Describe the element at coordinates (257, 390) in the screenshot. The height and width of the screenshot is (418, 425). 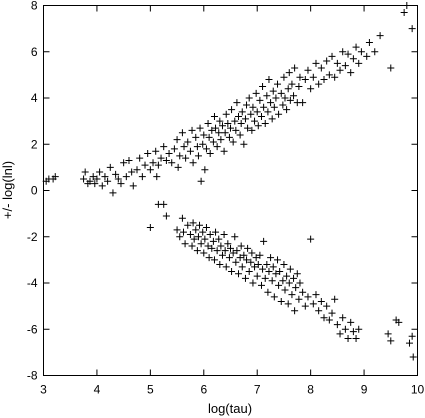
I see `x-tick-label: 7` at that location.